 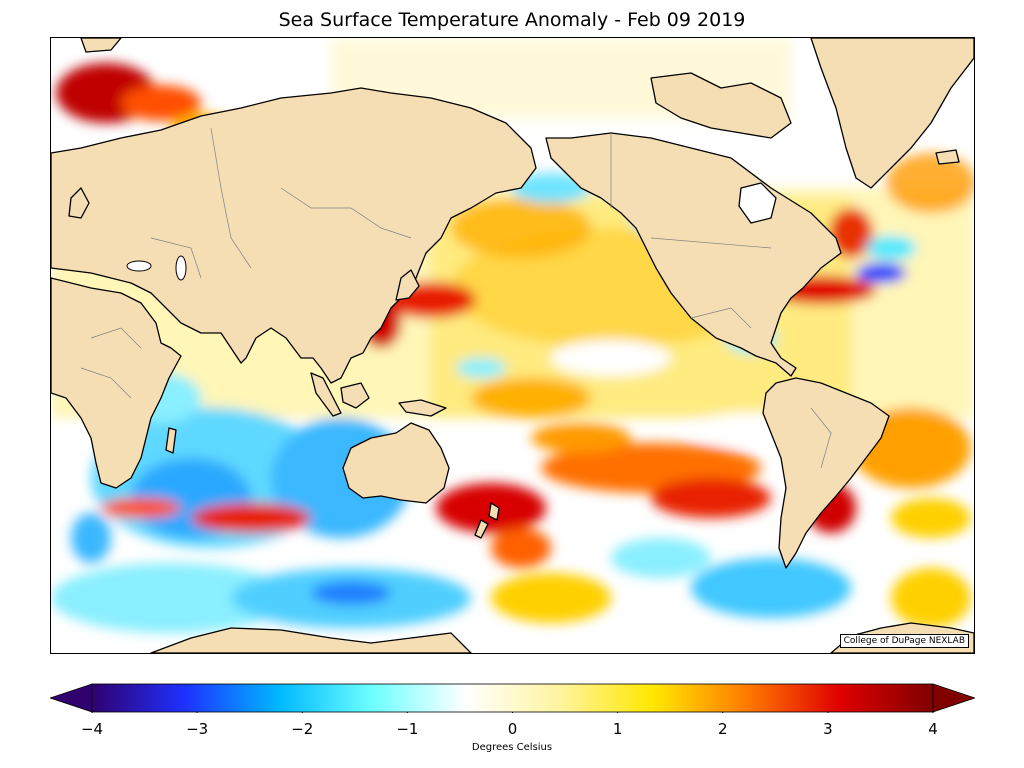 I want to click on sumatra-land, so click(x=326, y=394).